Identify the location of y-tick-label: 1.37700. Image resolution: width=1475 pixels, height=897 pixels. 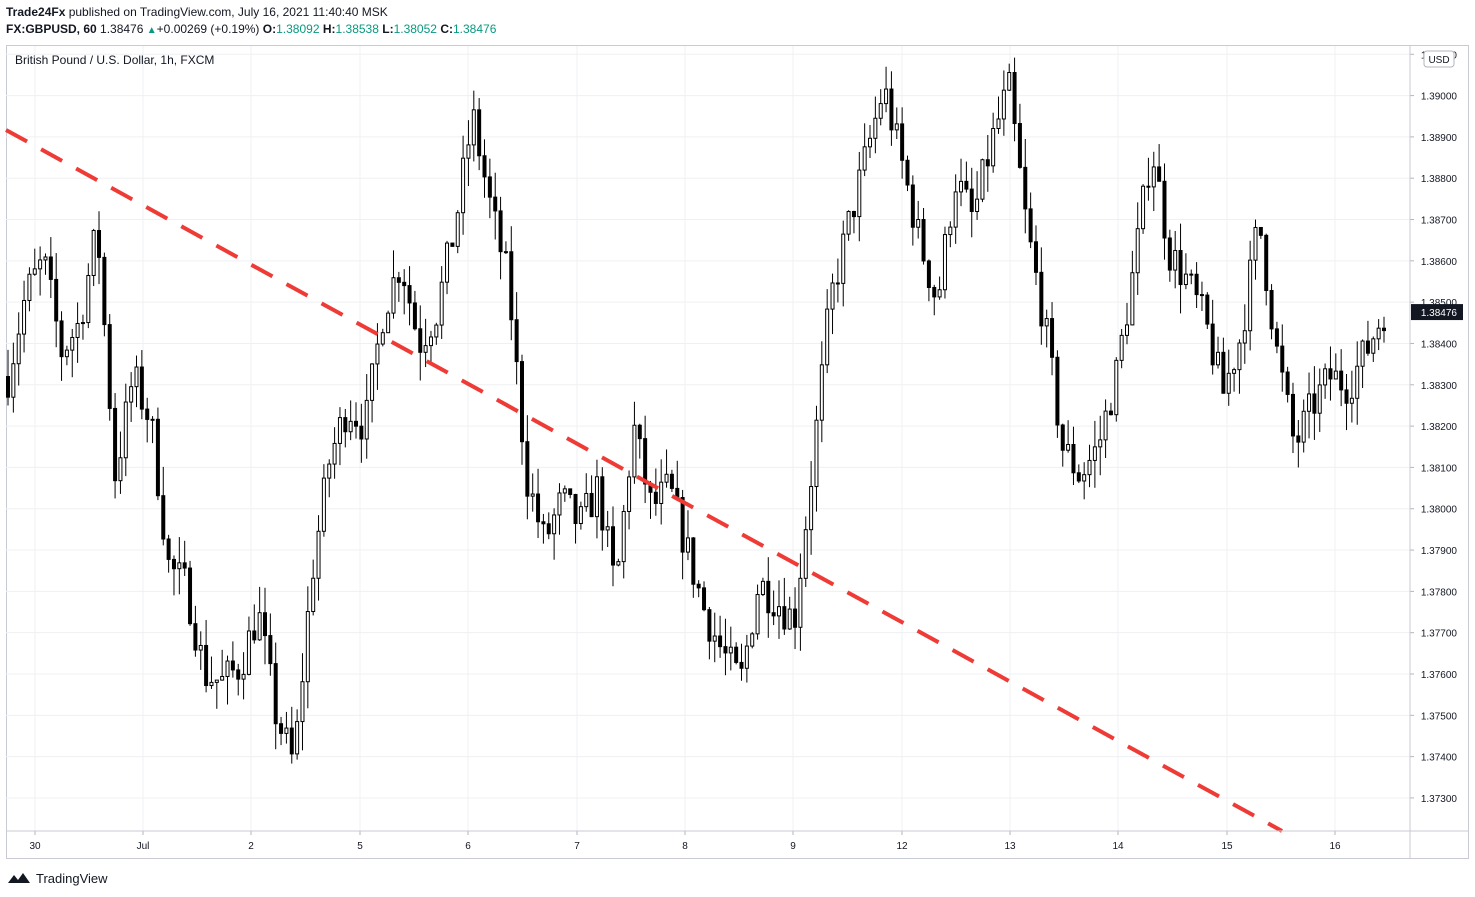
(1439, 634).